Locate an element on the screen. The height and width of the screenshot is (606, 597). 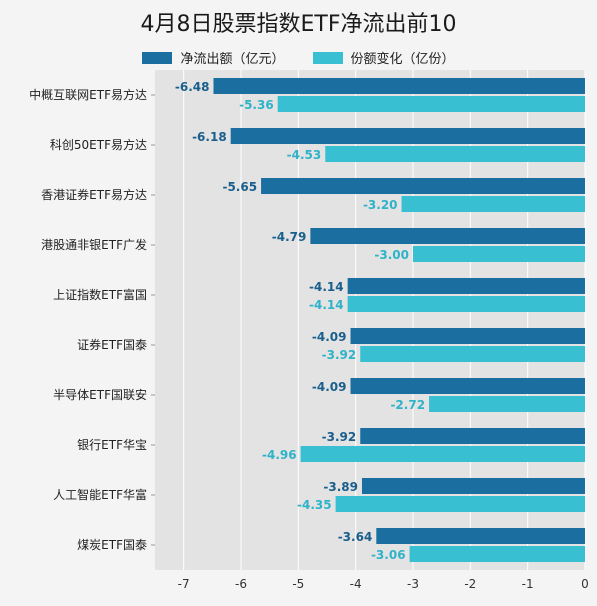
category-label: 上证指数ETF富国 is located at coordinates (100, 294).